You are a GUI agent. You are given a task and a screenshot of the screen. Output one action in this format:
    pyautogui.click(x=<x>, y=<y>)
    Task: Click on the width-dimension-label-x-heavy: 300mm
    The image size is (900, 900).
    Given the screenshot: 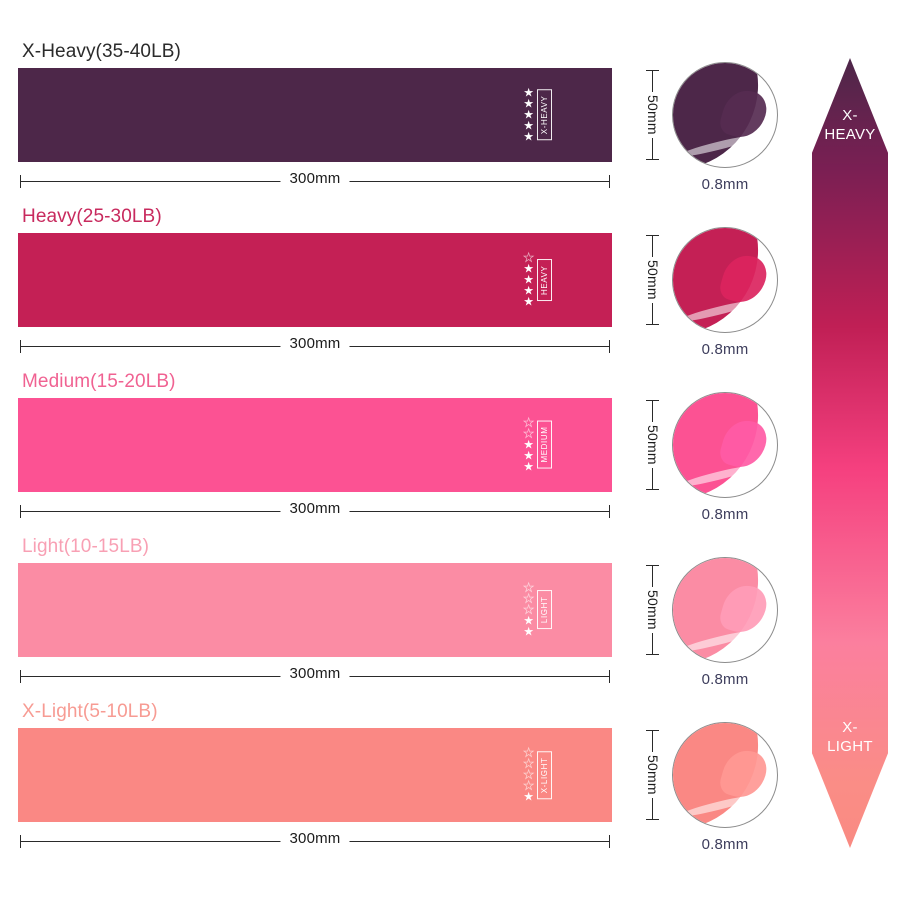 What is the action you would take?
    pyautogui.click(x=315, y=178)
    